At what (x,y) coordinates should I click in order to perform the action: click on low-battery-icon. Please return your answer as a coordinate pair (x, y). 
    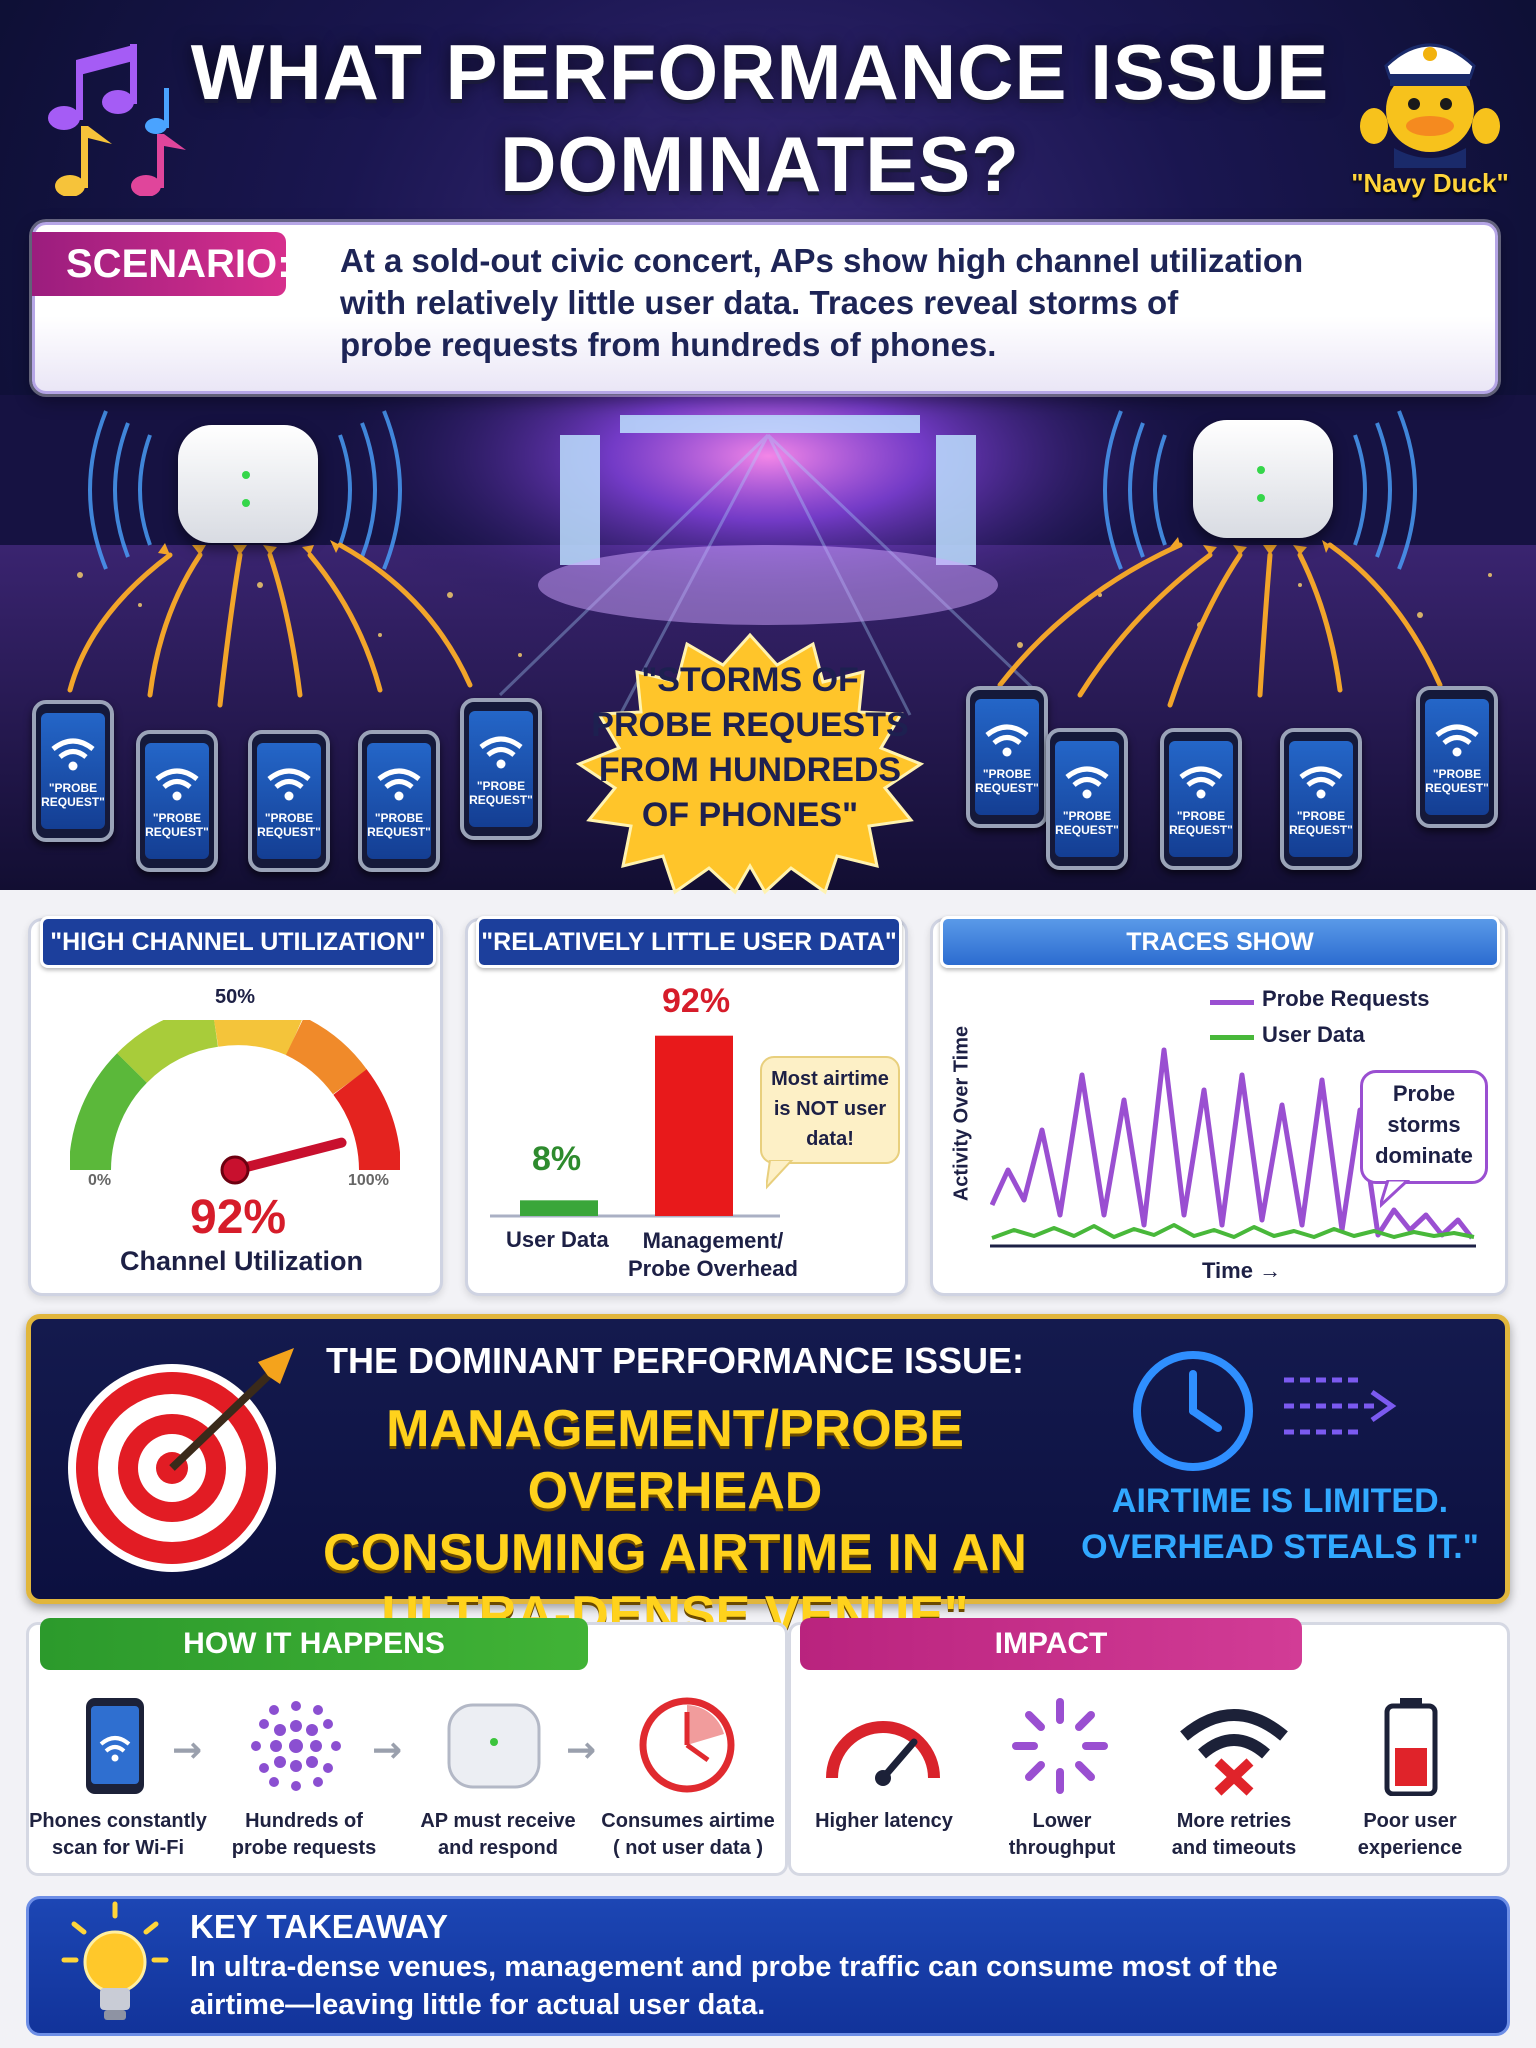
    Looking at the image, I should click on (1411, 1747).